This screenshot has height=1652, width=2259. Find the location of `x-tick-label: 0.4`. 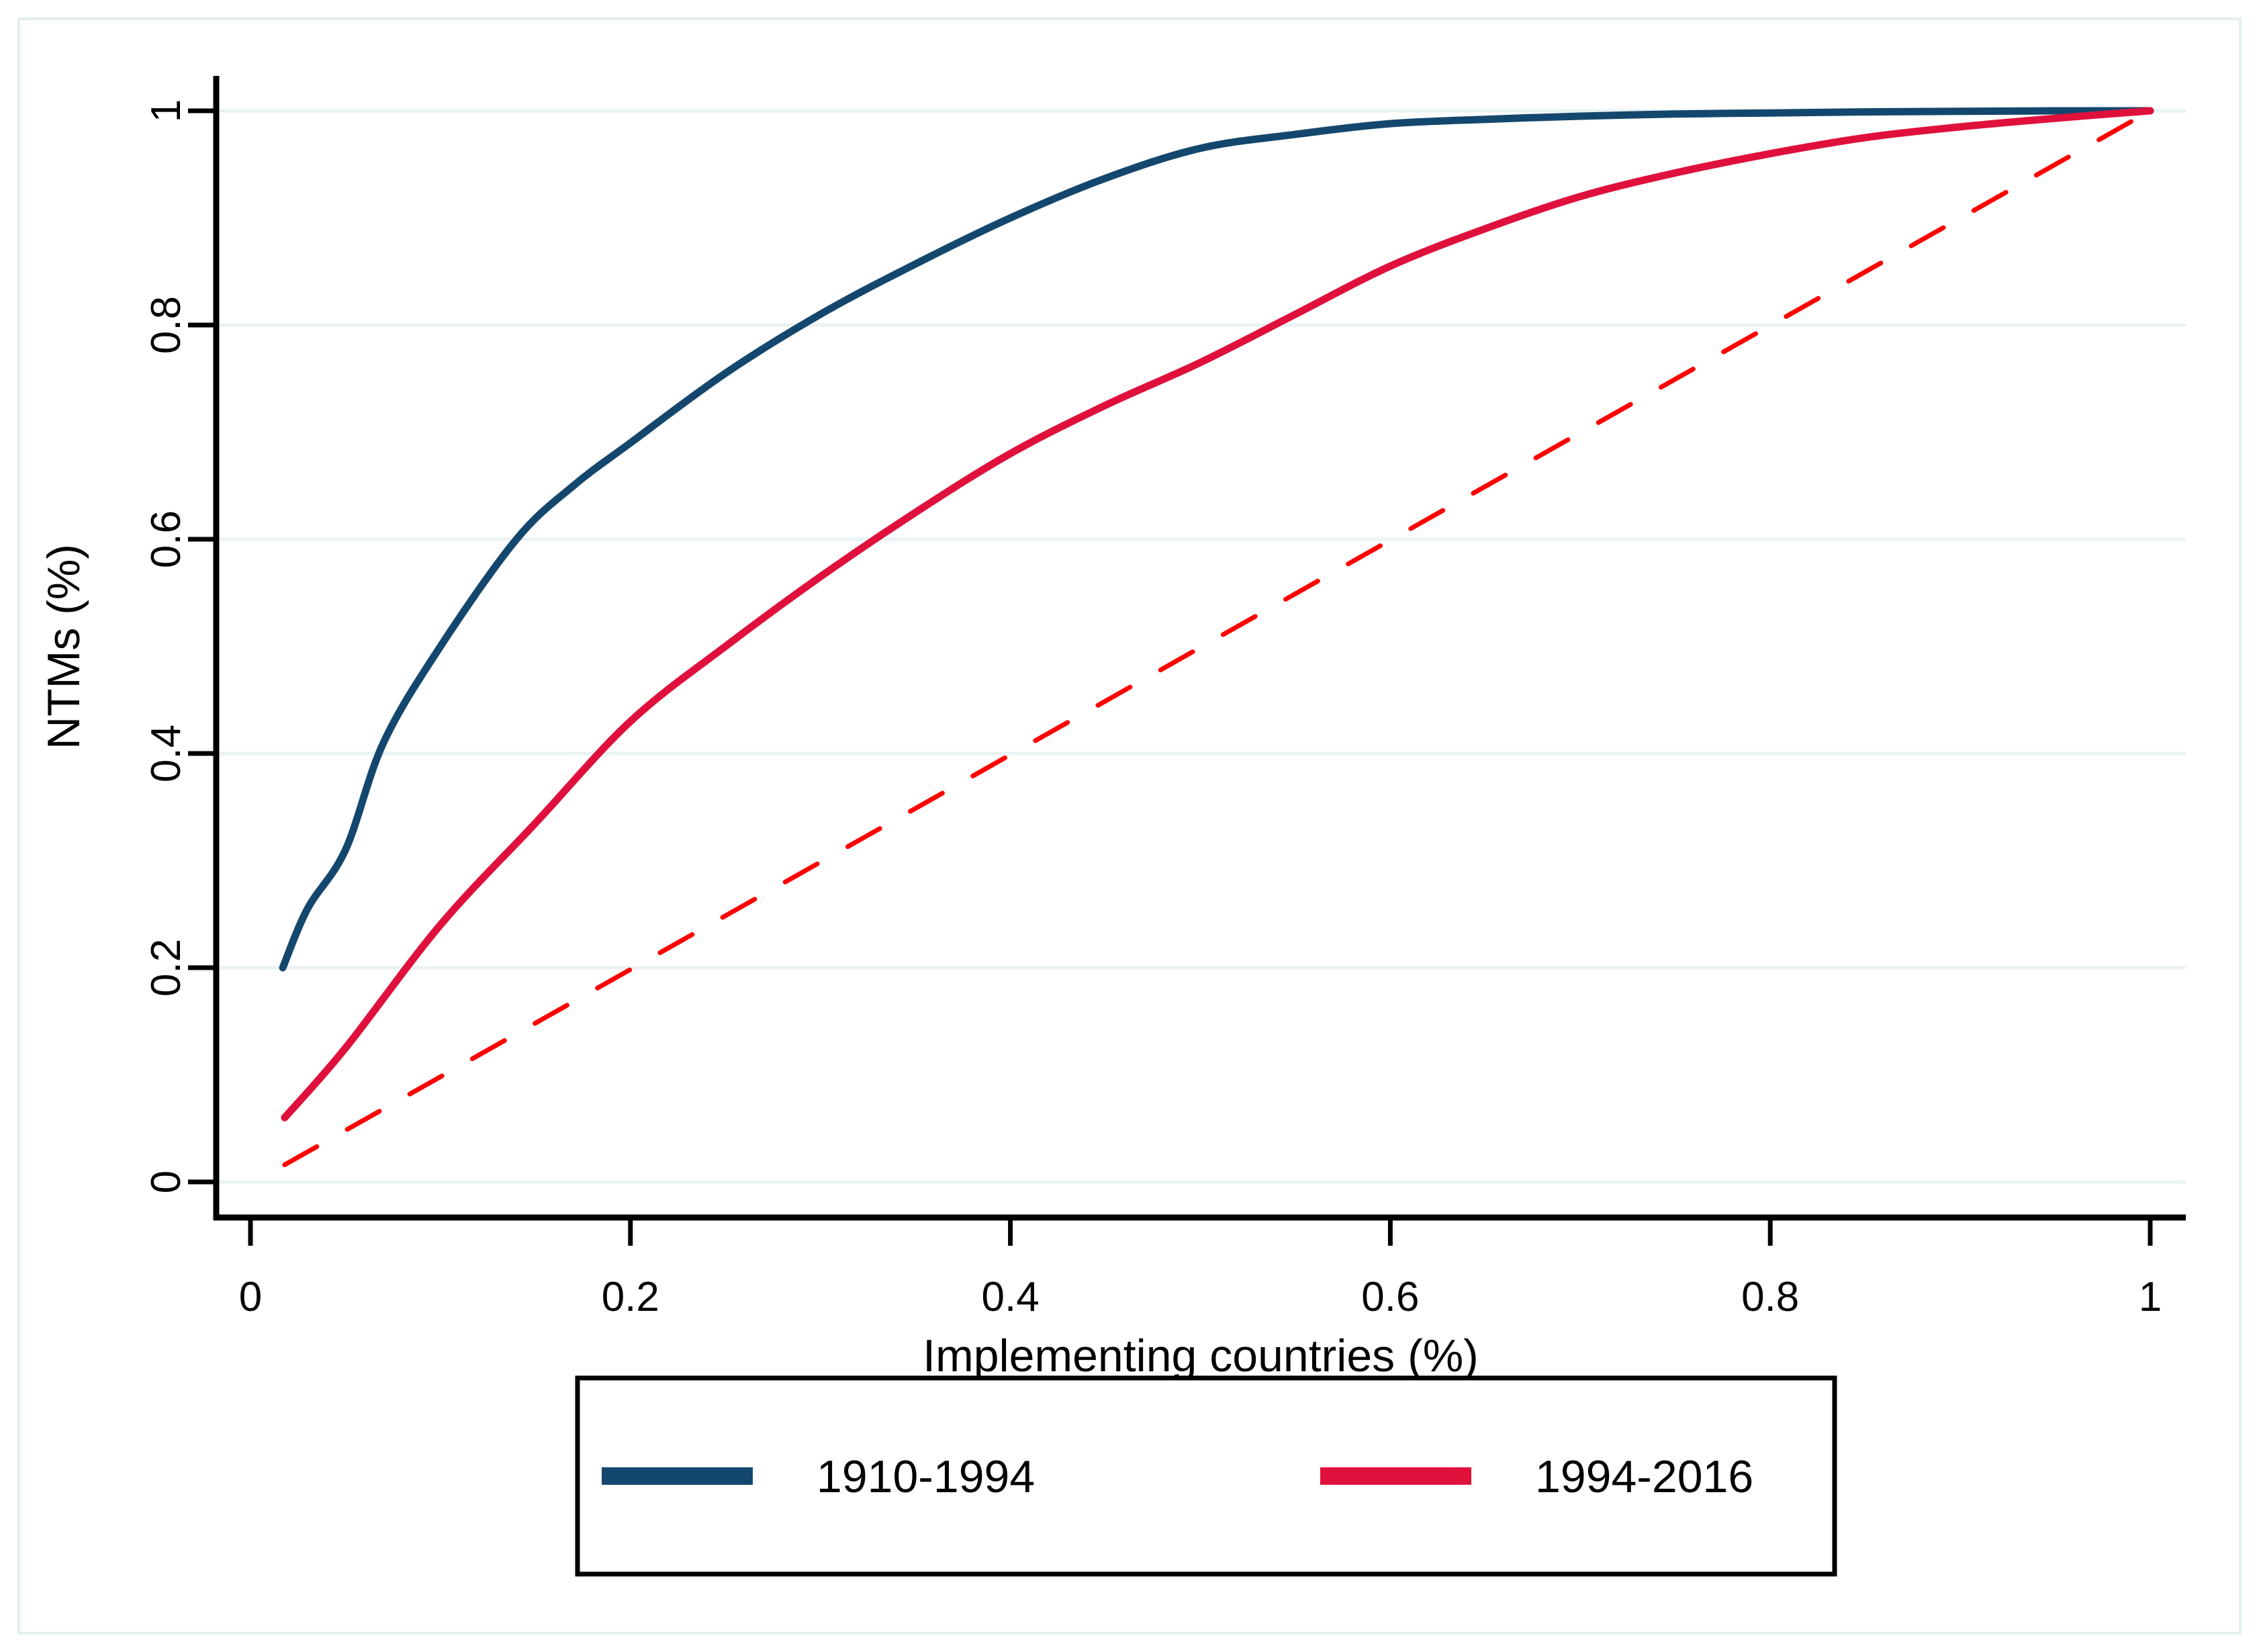

x-tick-label: 0.4 is located at coordinates (1010, 1297).